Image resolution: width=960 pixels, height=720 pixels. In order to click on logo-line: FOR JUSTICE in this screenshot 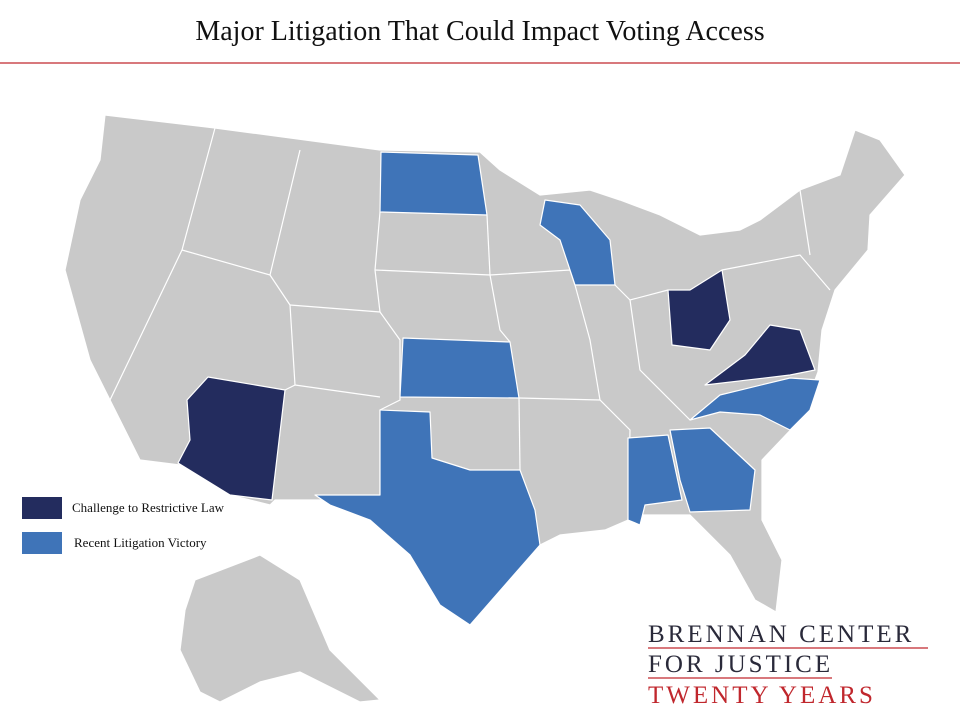, I will do `click(740, 664)`.